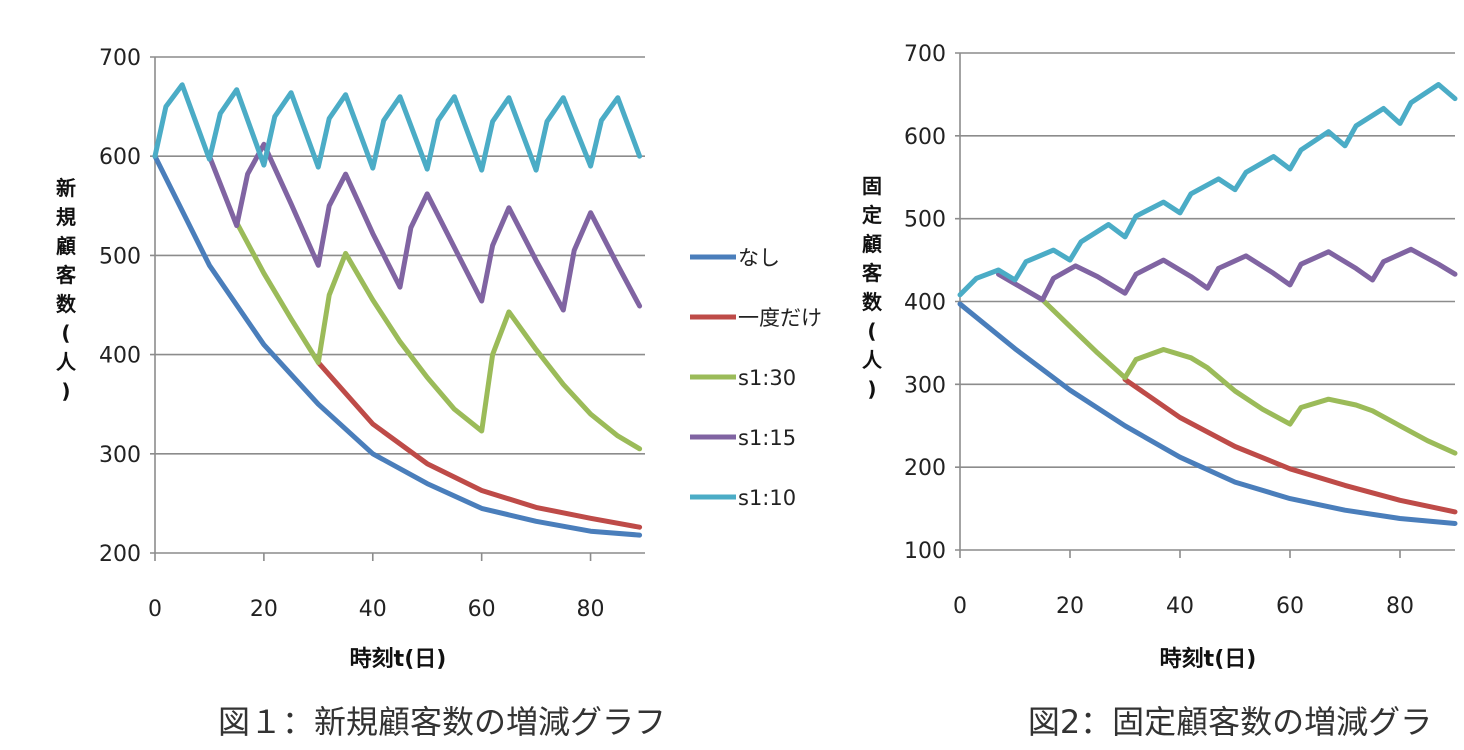  I want to click on chart2-xtick-label: 20, so click(1070, 606).